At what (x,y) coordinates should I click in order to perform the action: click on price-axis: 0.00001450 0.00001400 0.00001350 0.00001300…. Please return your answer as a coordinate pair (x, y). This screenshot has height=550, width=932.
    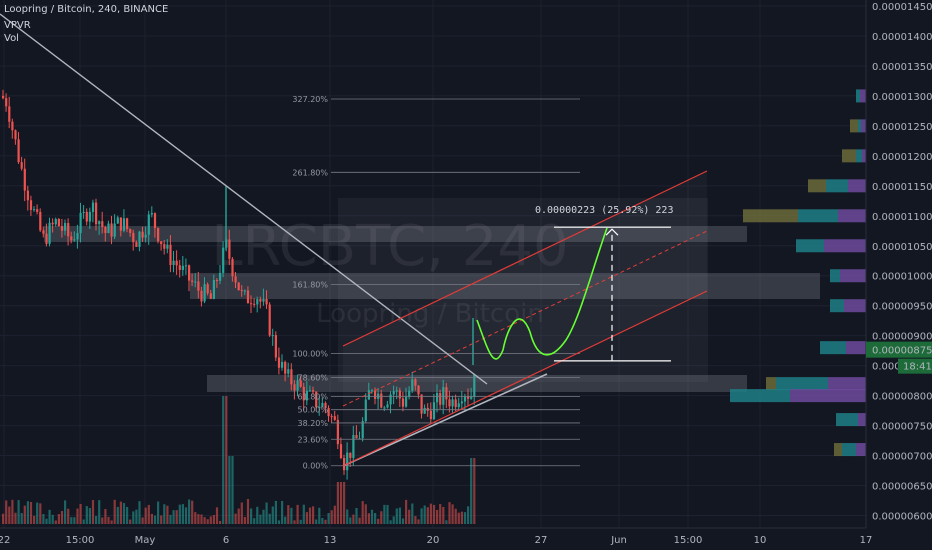
    Looking at the image, I should click on (898, 275).